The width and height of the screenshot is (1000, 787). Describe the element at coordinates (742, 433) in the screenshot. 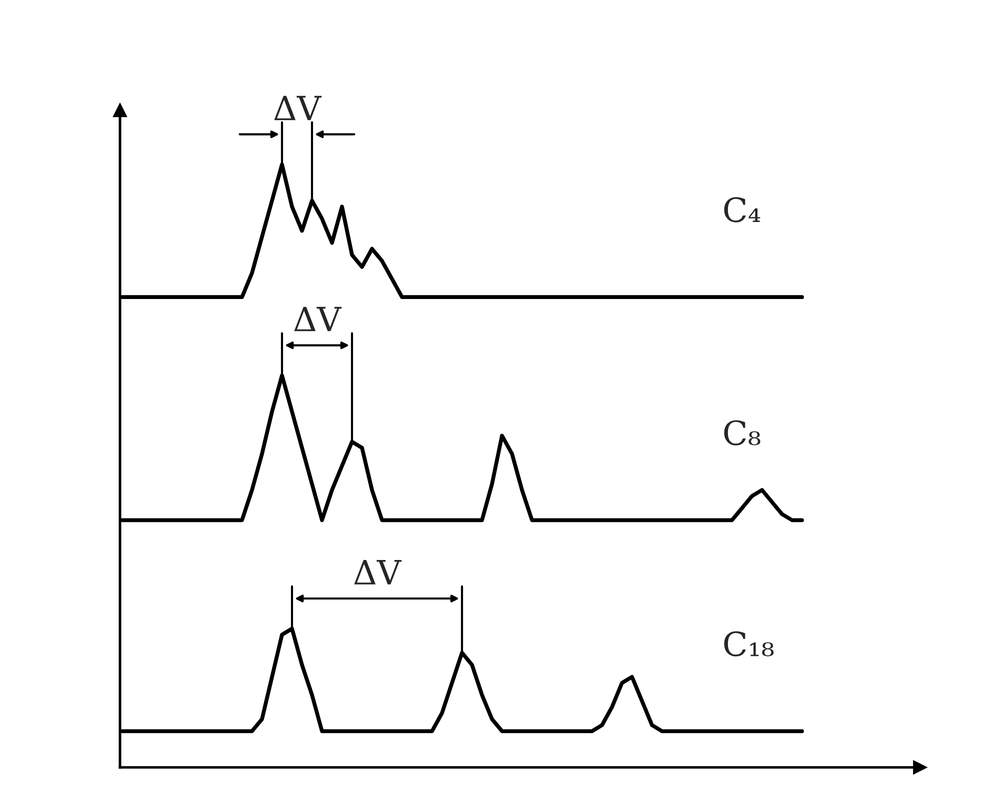

I see `series-label: C₈` at that location.